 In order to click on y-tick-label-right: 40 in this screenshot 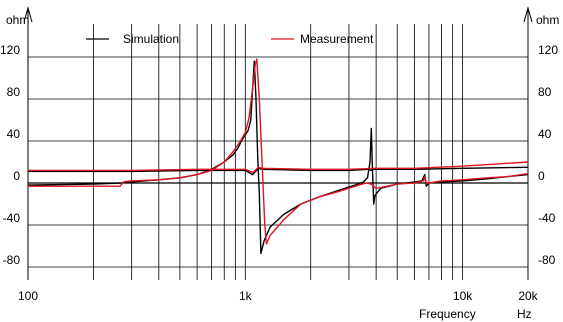, I will do `click(545, 134)`.